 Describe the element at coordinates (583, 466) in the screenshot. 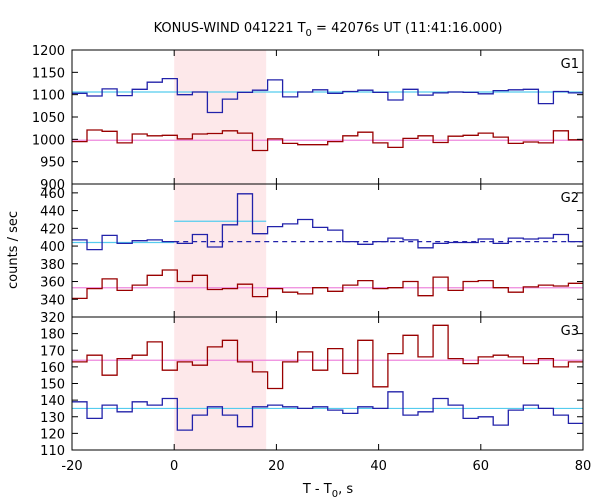

I see `x-tick-label: 80` at that location.